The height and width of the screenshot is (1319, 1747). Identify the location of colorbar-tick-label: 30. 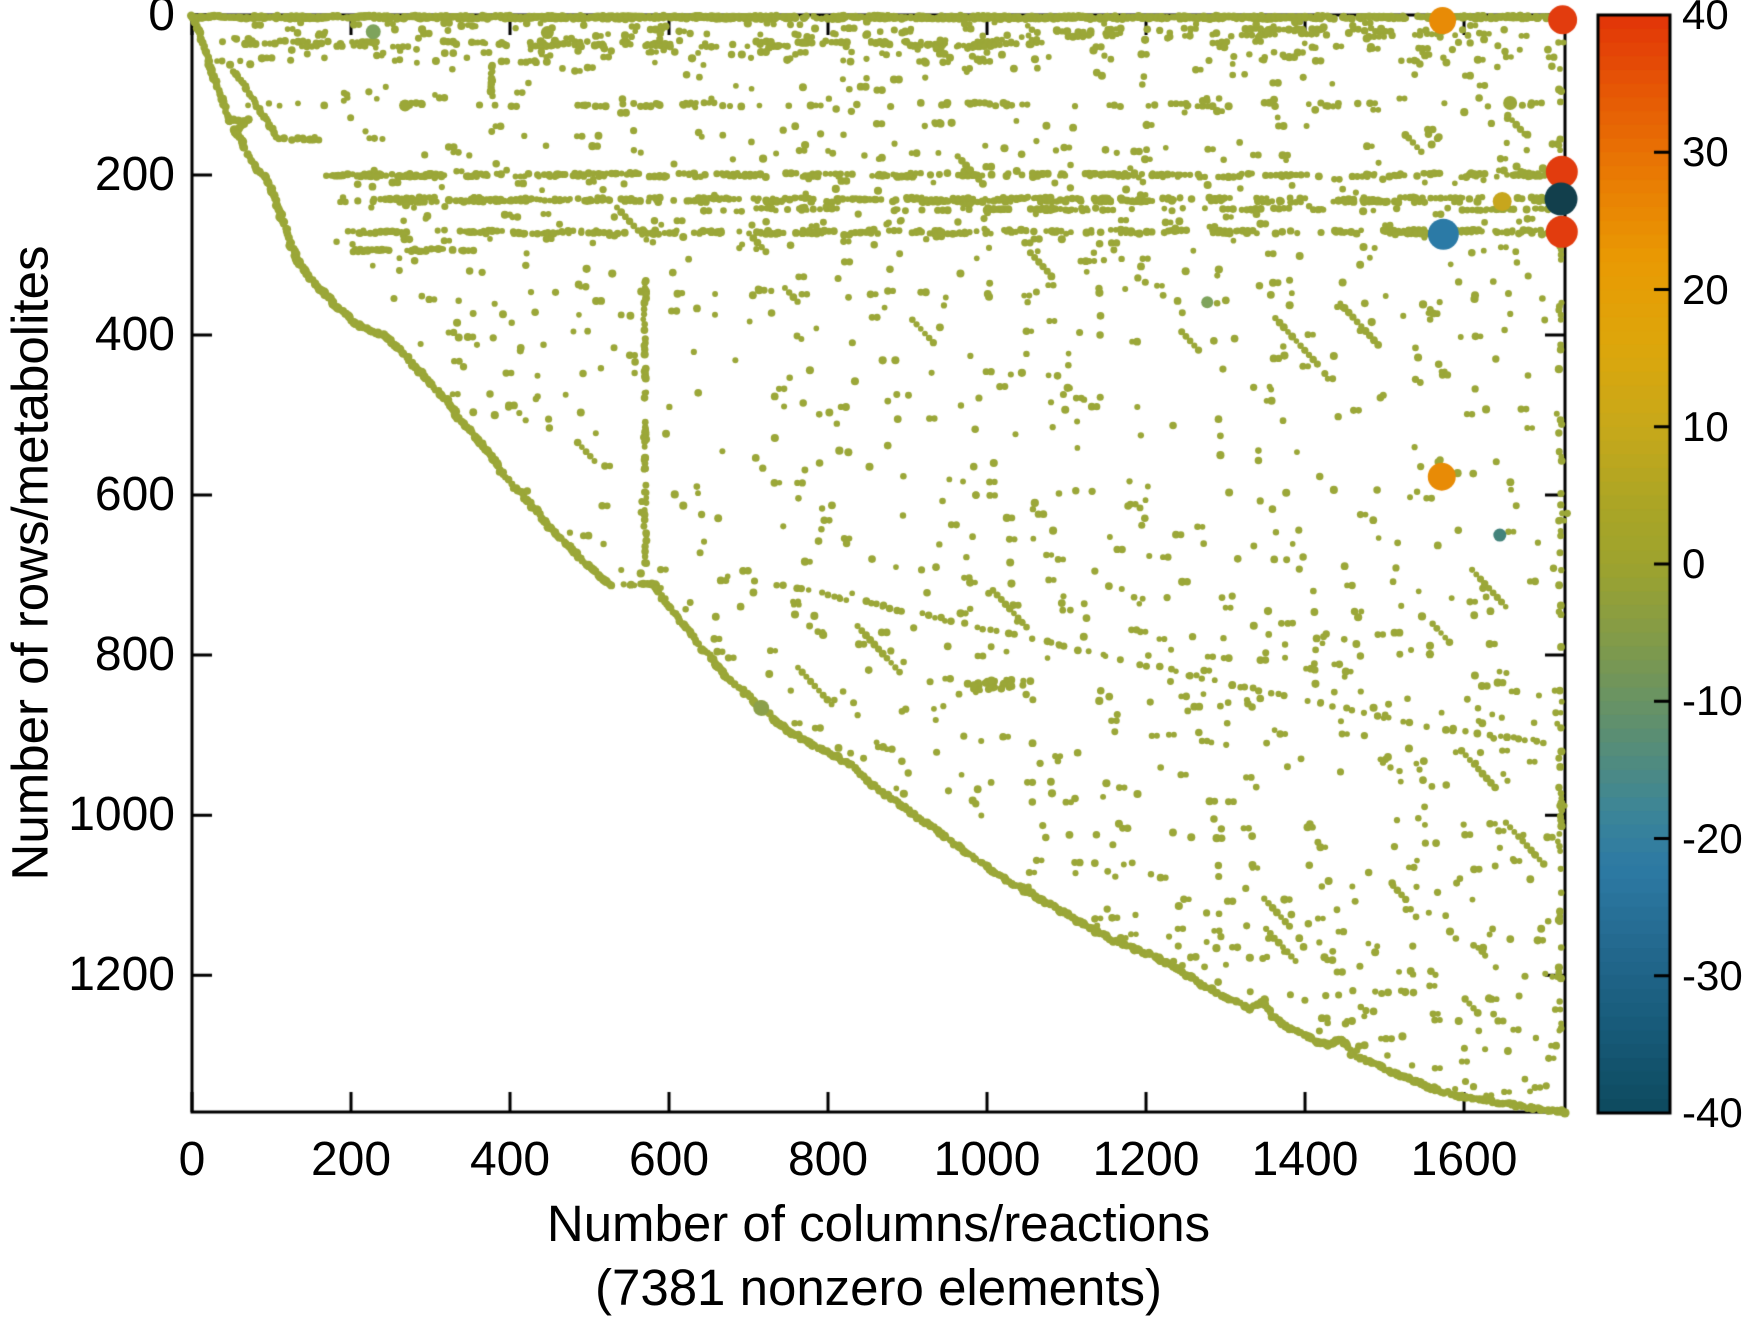
(1705, 152).